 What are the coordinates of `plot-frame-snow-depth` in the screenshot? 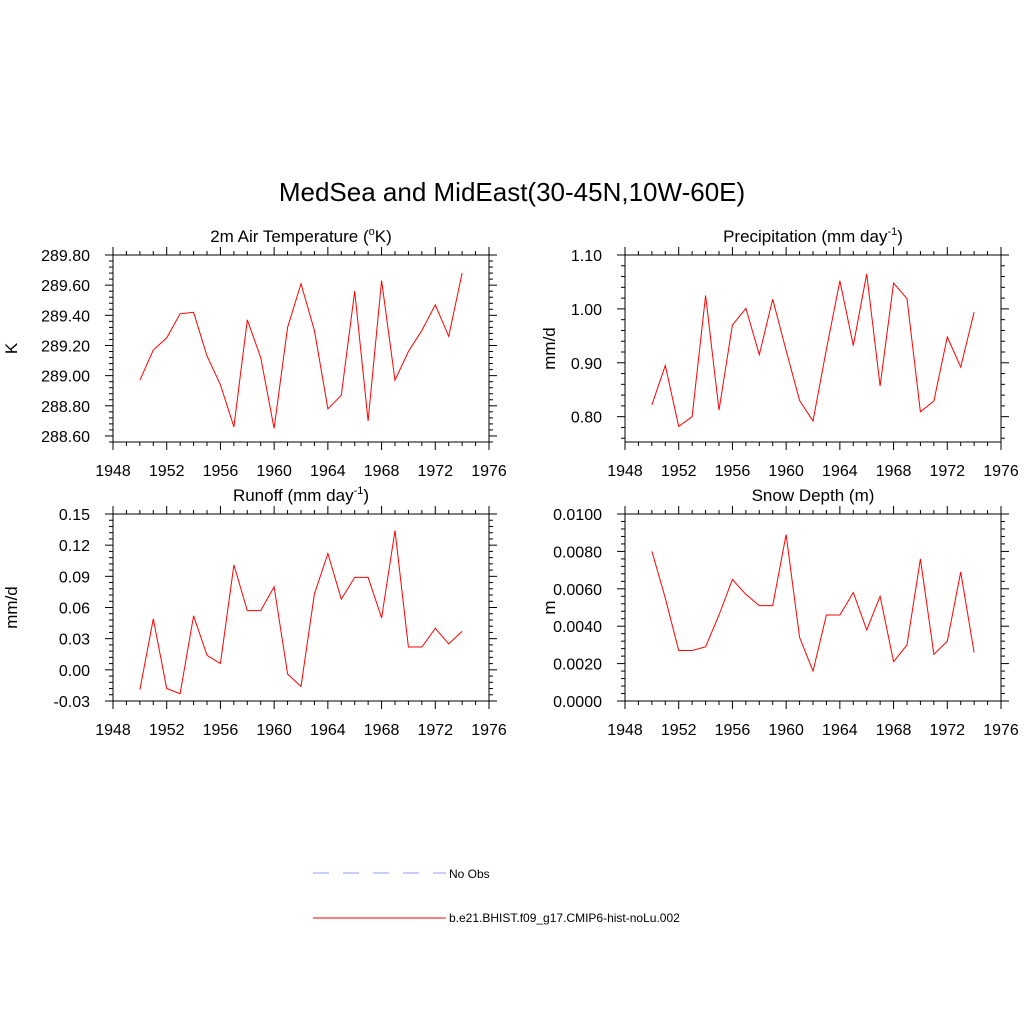 It's located at (813, 607).